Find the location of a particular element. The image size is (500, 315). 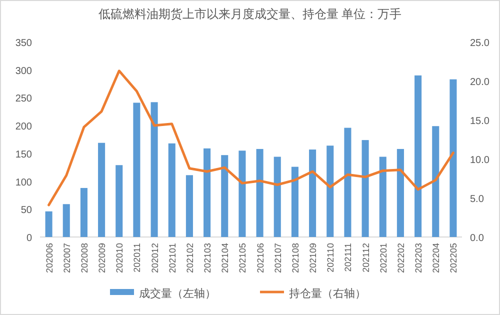

x-tick-label: 202109 is located at coordinates (313, 258).